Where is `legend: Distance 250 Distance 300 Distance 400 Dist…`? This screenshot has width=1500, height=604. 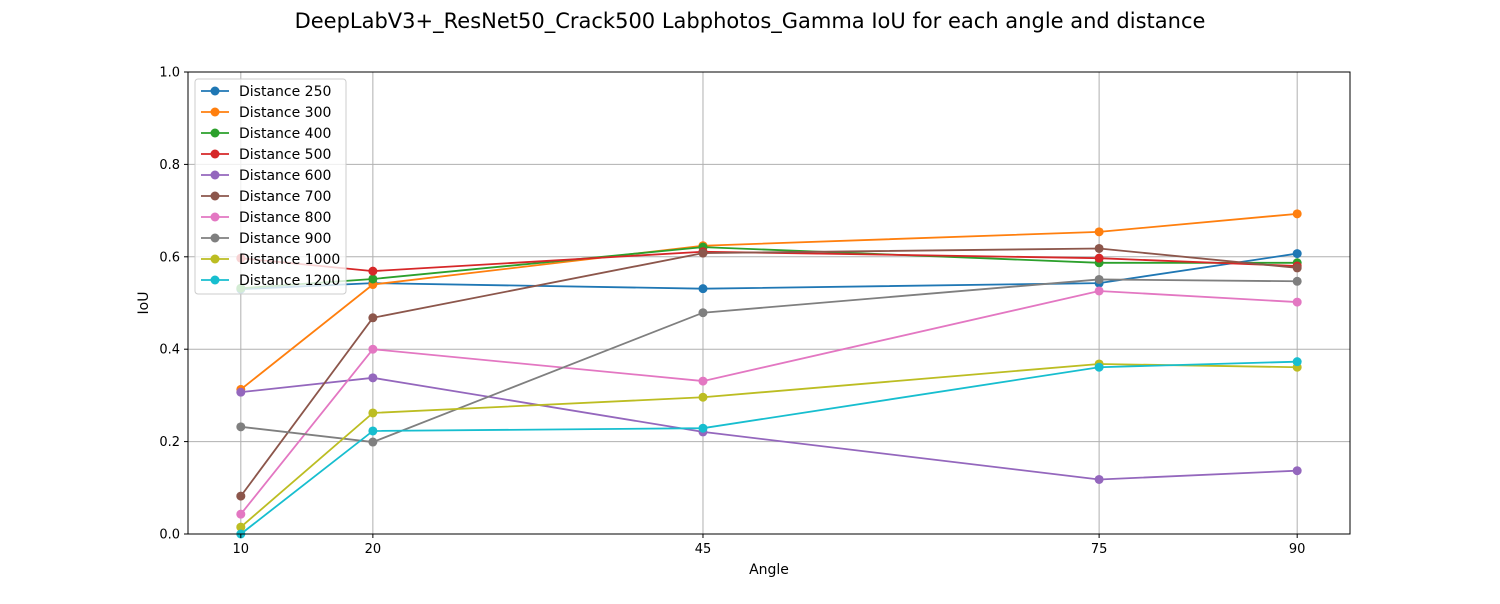 legend: Distance 250 Distance 300 Distance 400 Dist… is located at coordinates (270, 186).